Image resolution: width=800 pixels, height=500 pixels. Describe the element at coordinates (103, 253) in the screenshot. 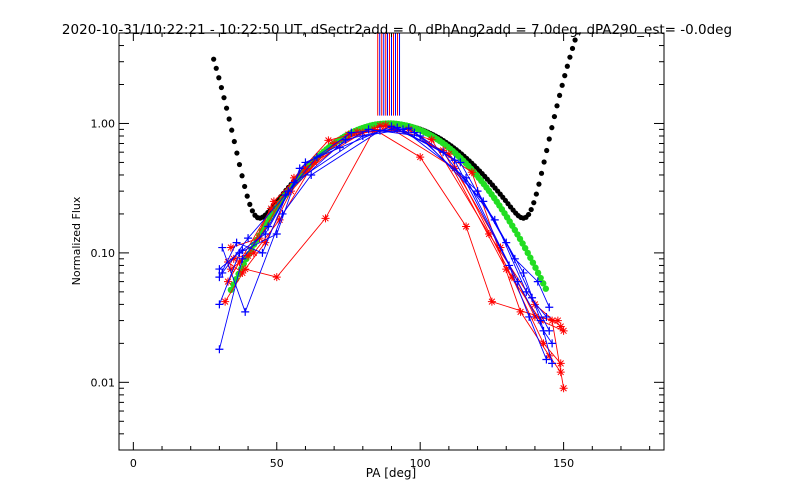

I see `y-tick-label: 0.10` at that location.